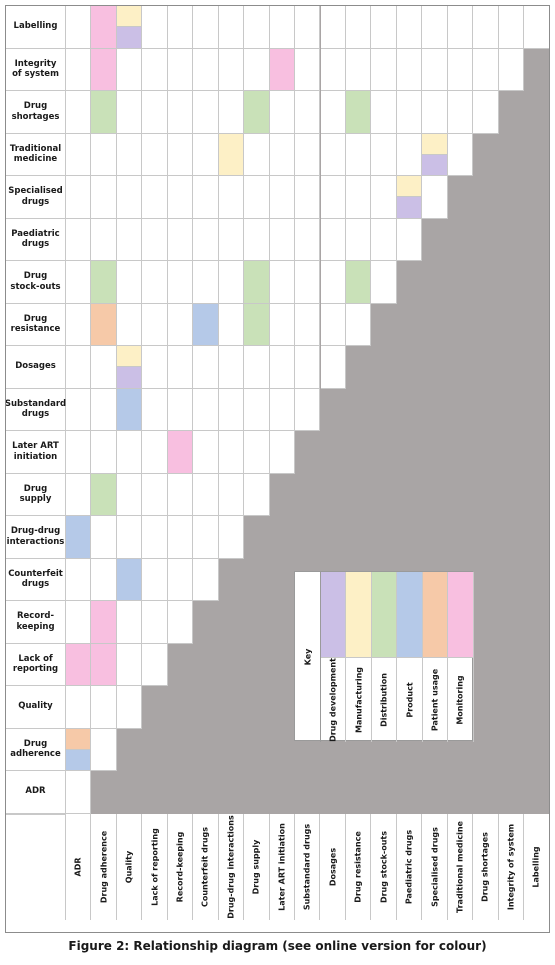  Describe the element at coordinates (206, 409) in the screenshot. I see `cell-substandard-drugs-counterfeit-drugs` at that location.